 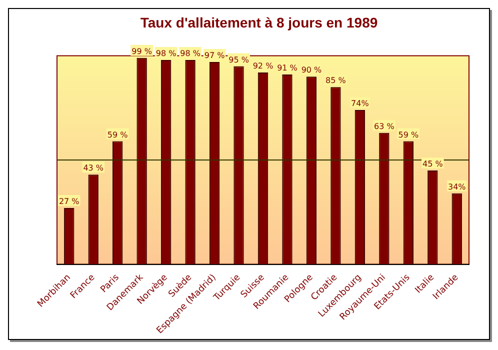 What do you see at coordinates (239, 59) in the screenshot?
I see `data-label: 95 %` at bounding box center [239, 59].